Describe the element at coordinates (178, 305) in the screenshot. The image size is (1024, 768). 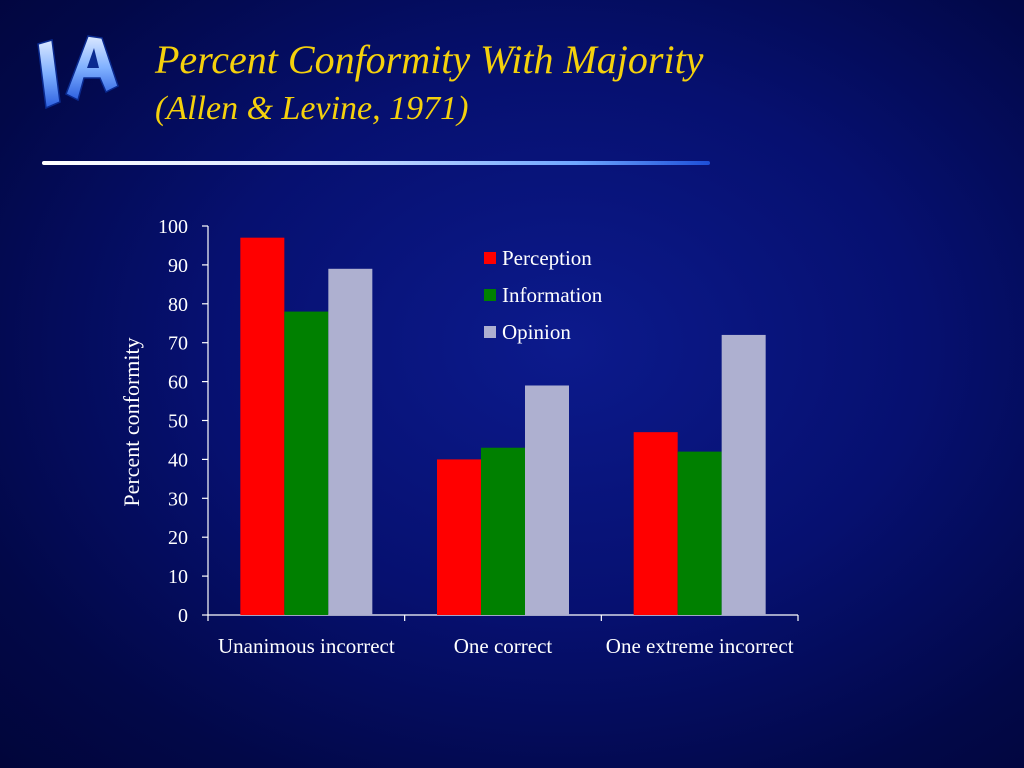
I see `y-tick-label: 80` at that location.